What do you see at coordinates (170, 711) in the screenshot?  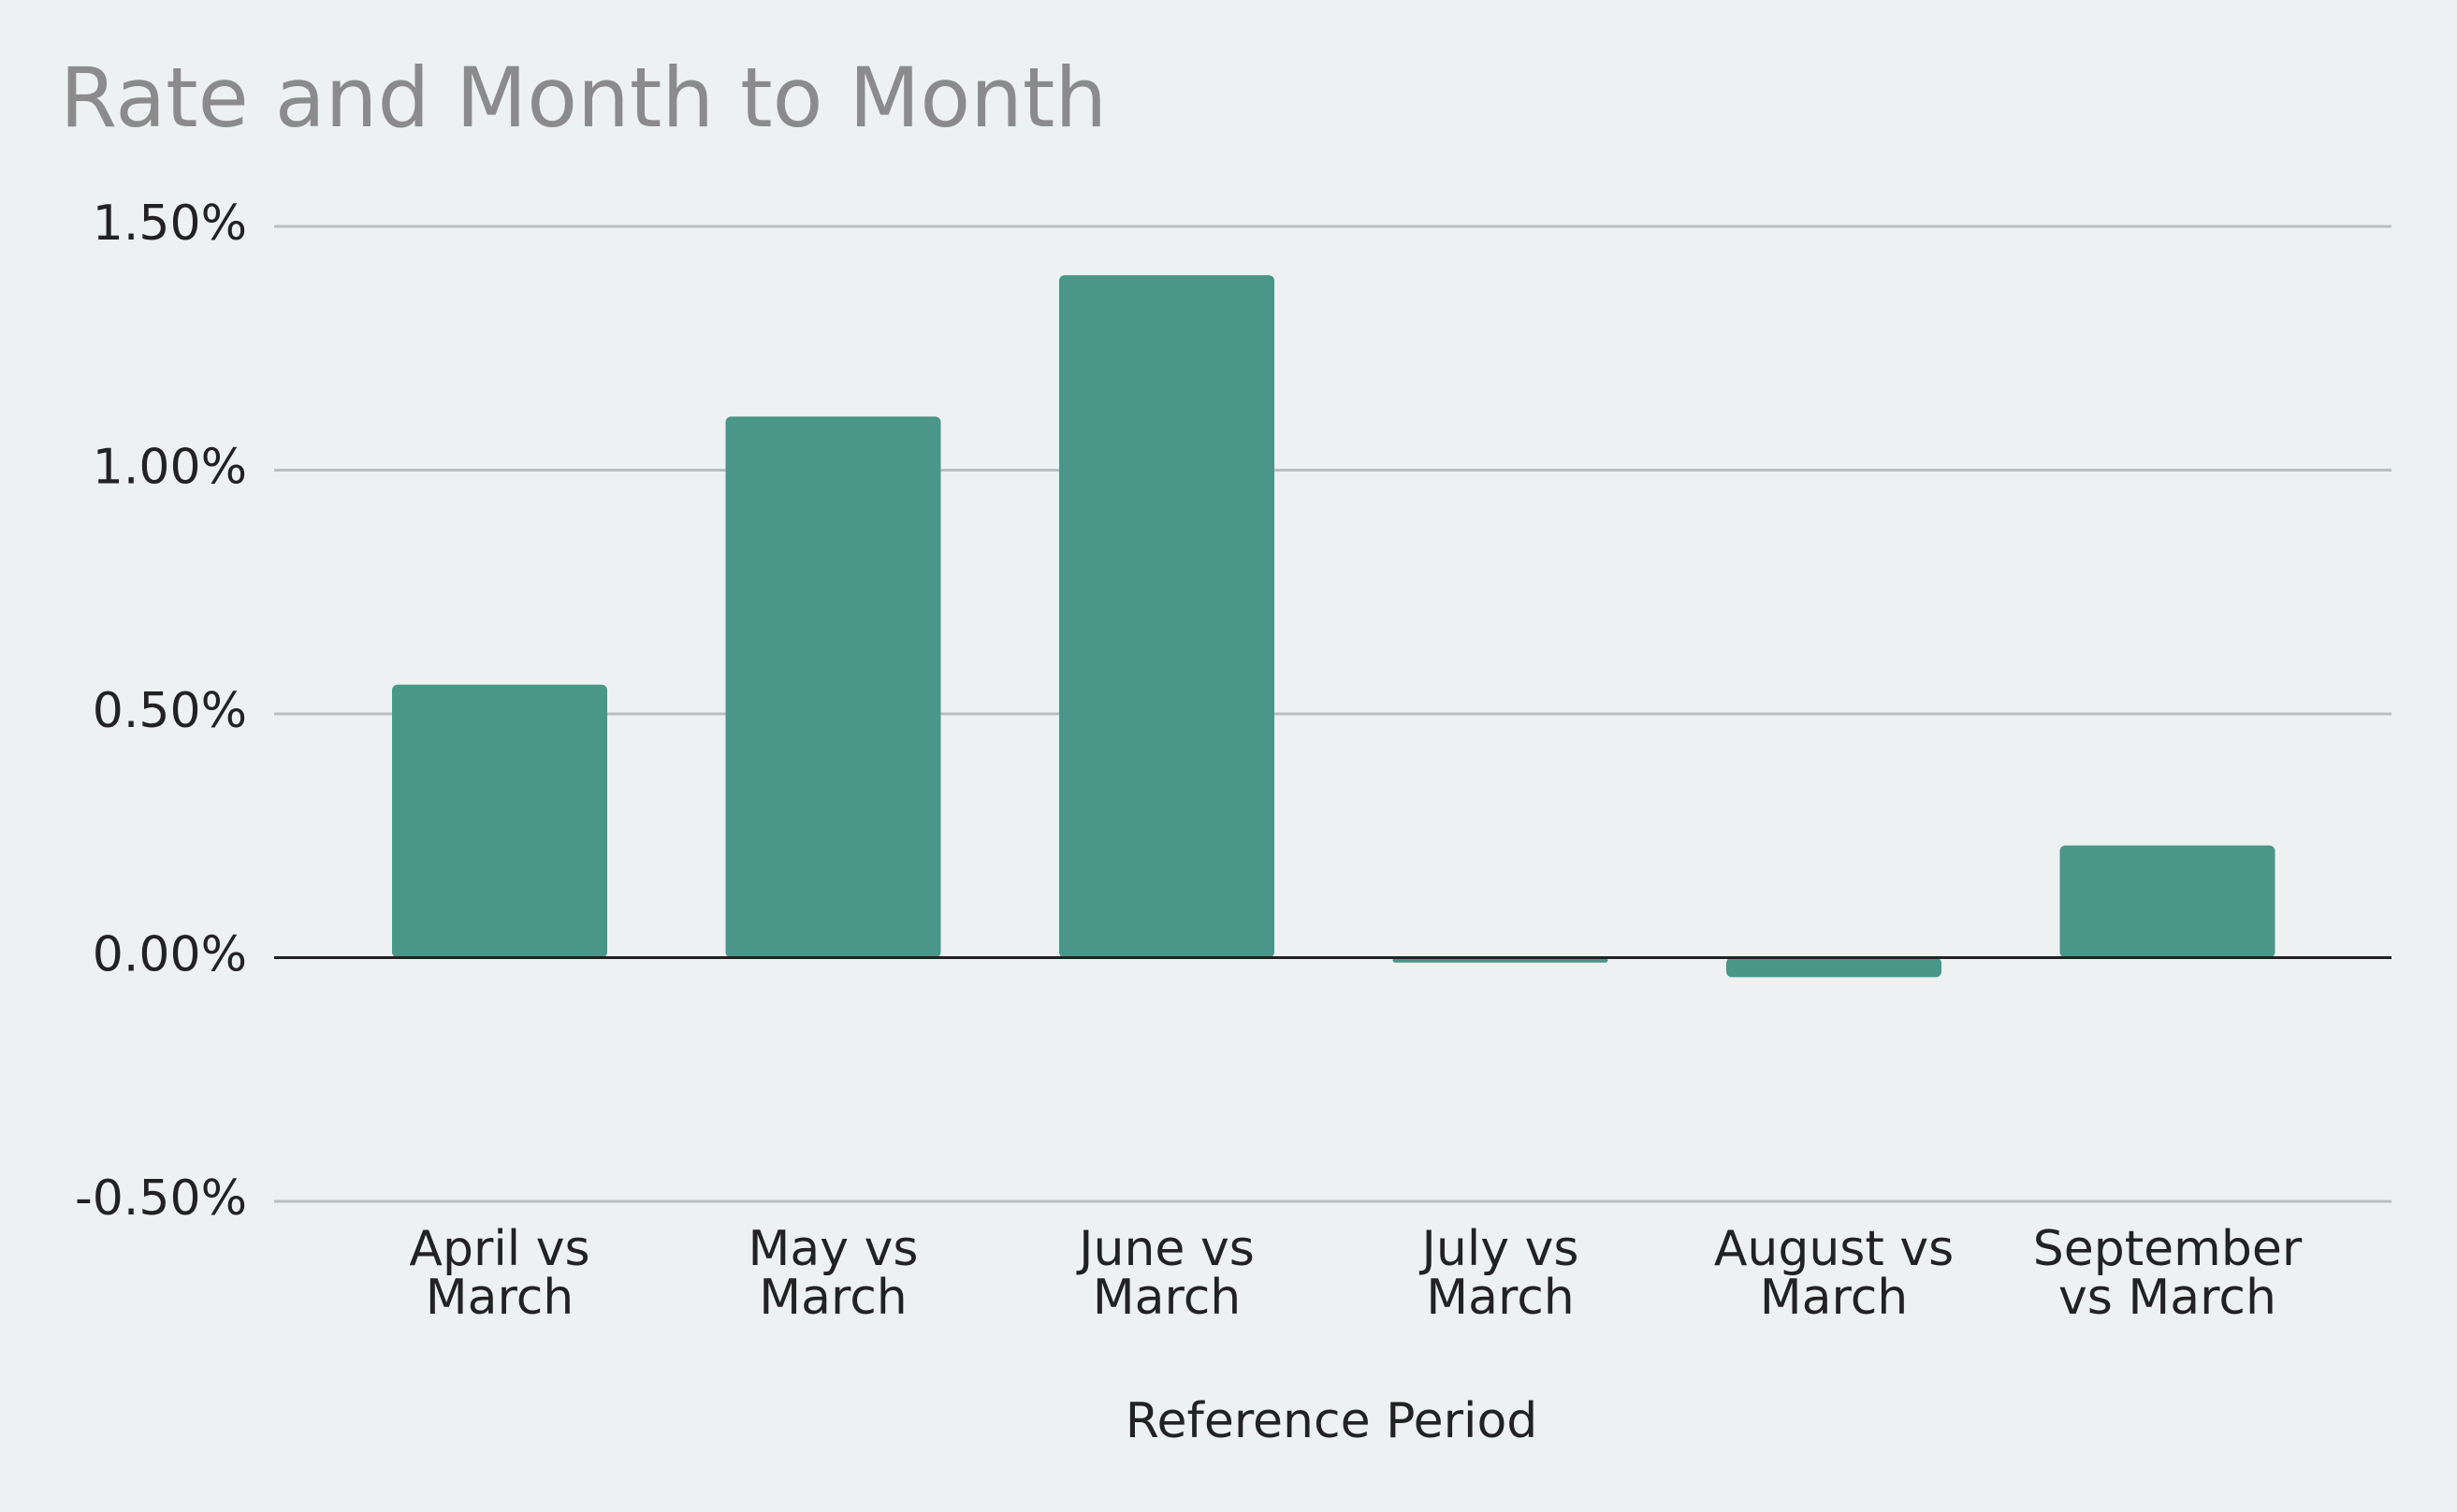 I see `y-tick-label: 0.50%` at bounding box center [170, 711].